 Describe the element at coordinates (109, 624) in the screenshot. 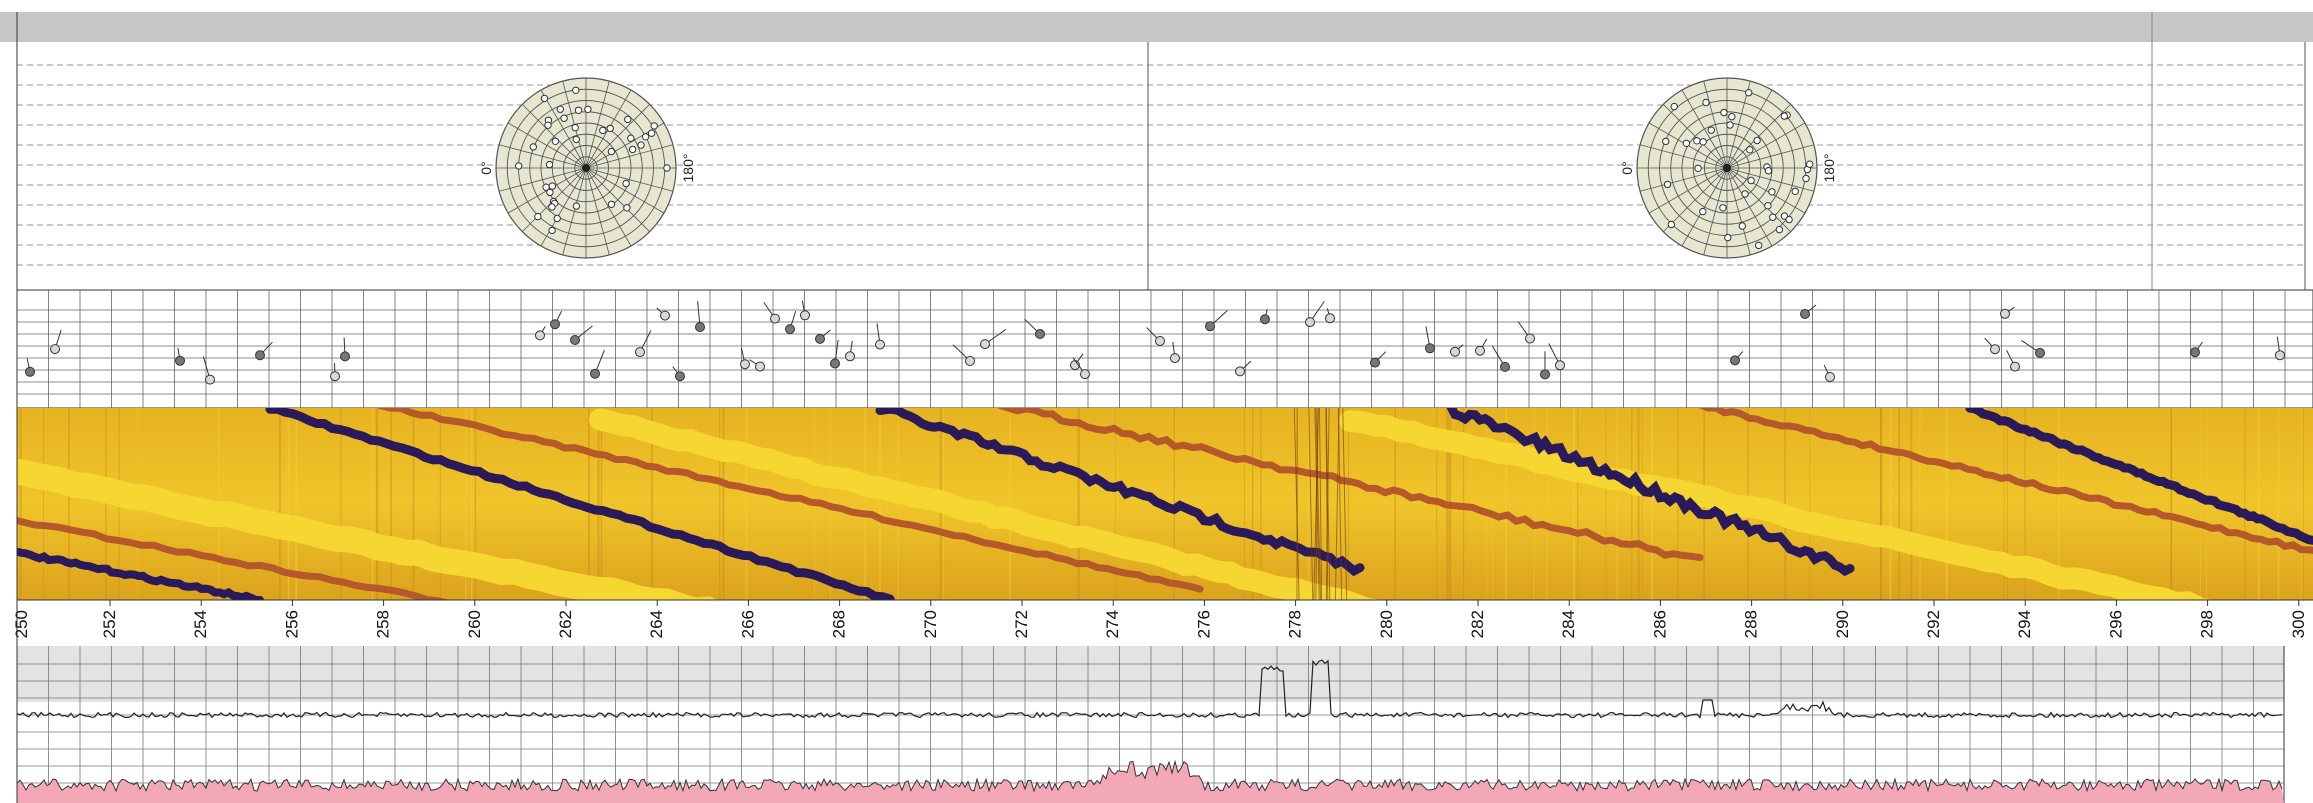

I see `depth-label: 252` at that location.